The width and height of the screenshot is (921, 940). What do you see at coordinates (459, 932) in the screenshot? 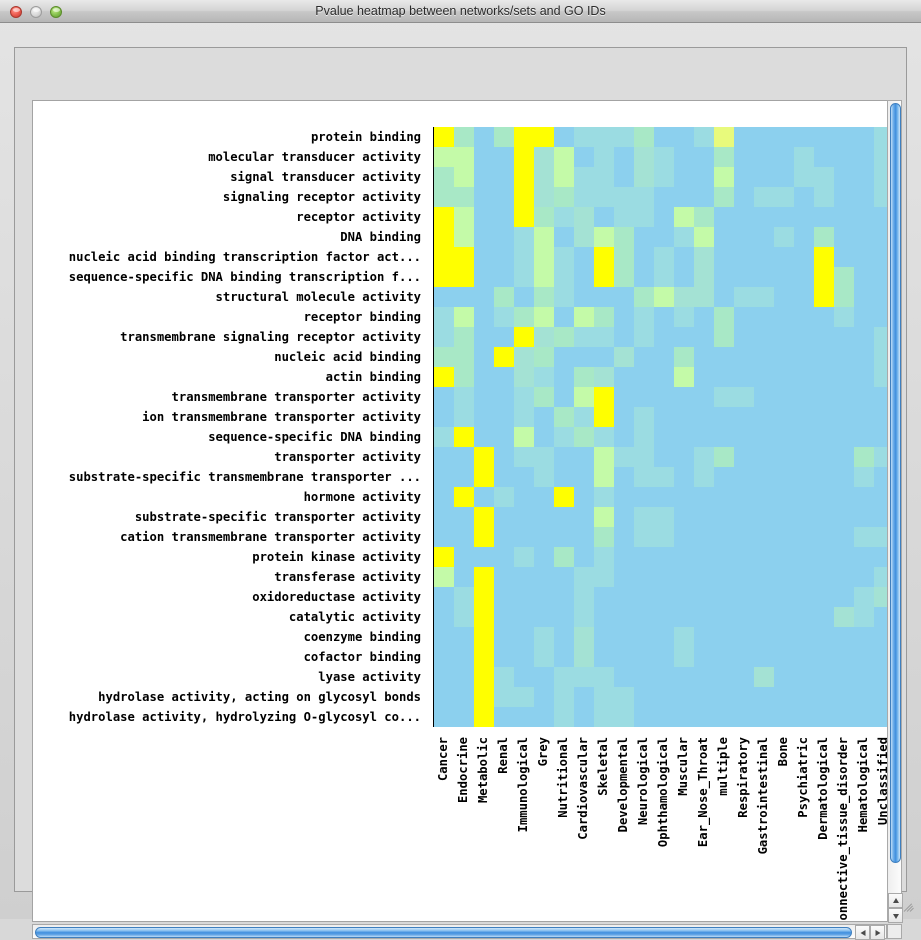
I see `horizontal-scrollbar` at bounding box center [459, 932].